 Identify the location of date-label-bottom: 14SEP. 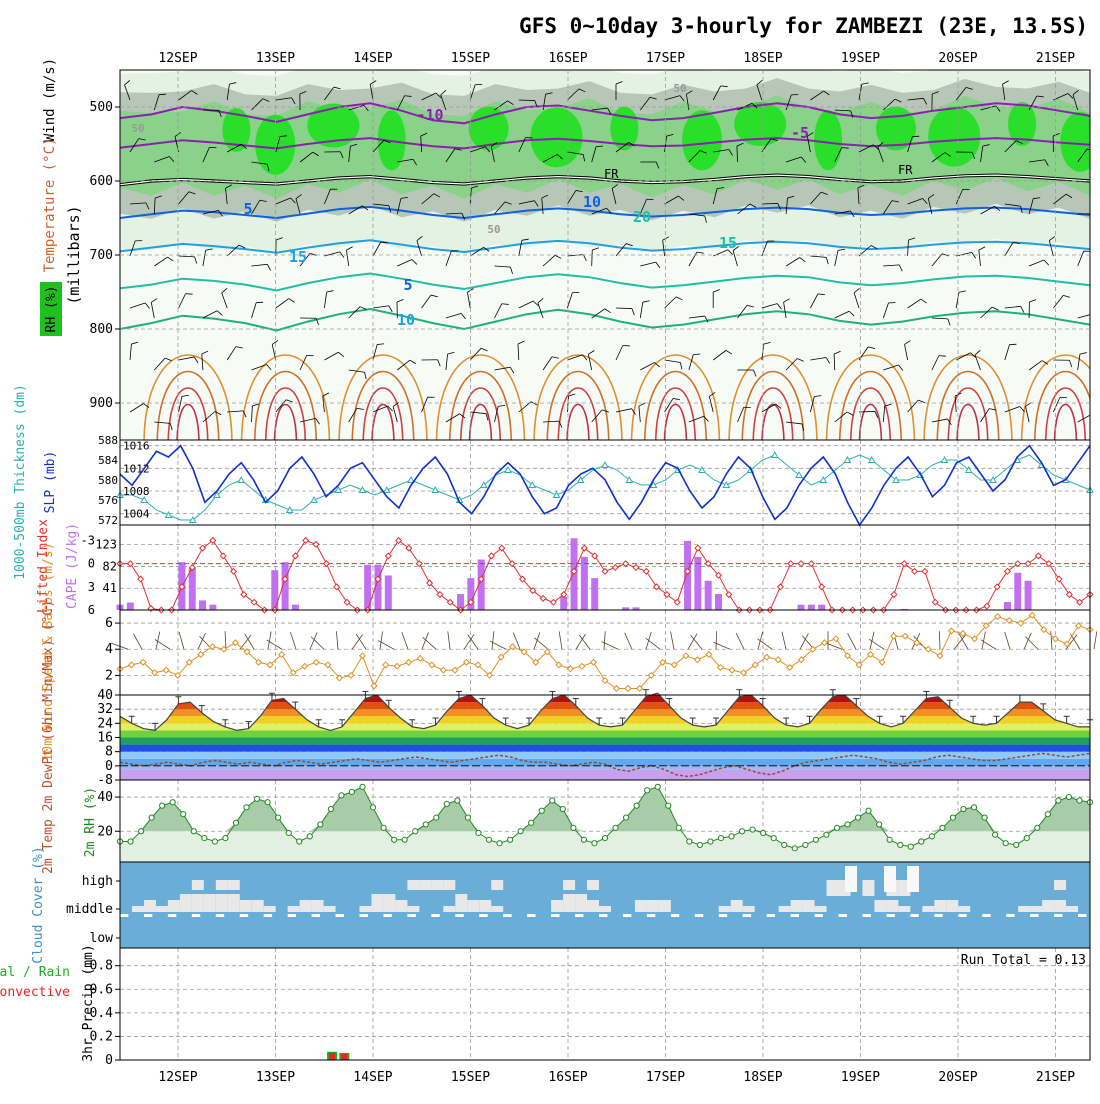
(372, 1077).